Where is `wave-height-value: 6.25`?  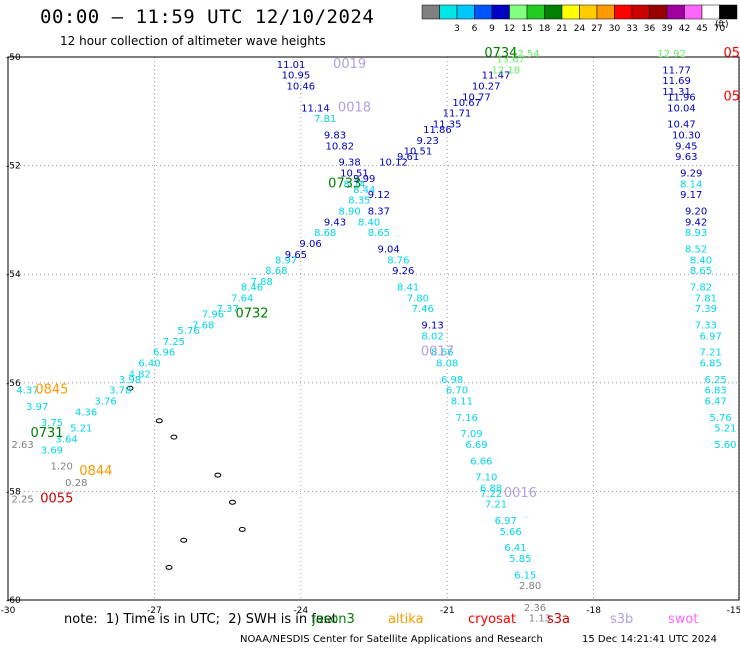 wave-height-value: 6.25 is located at coordinates (715, 380).